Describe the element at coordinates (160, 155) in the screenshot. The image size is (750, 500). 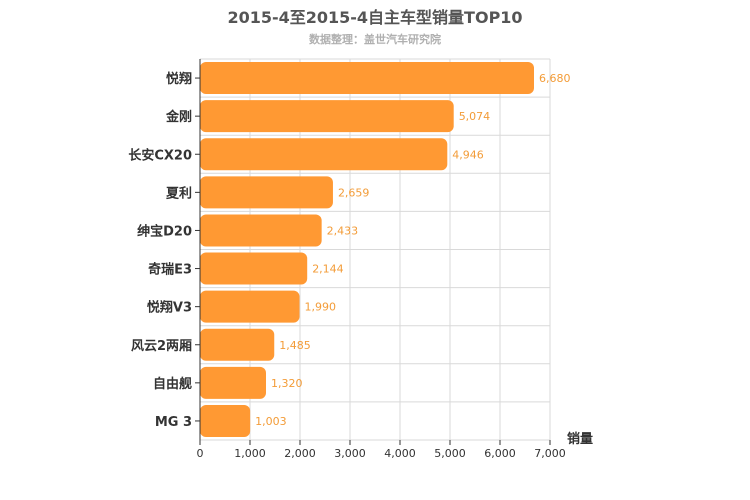
I see `category-label: 长安CX20` at that location.